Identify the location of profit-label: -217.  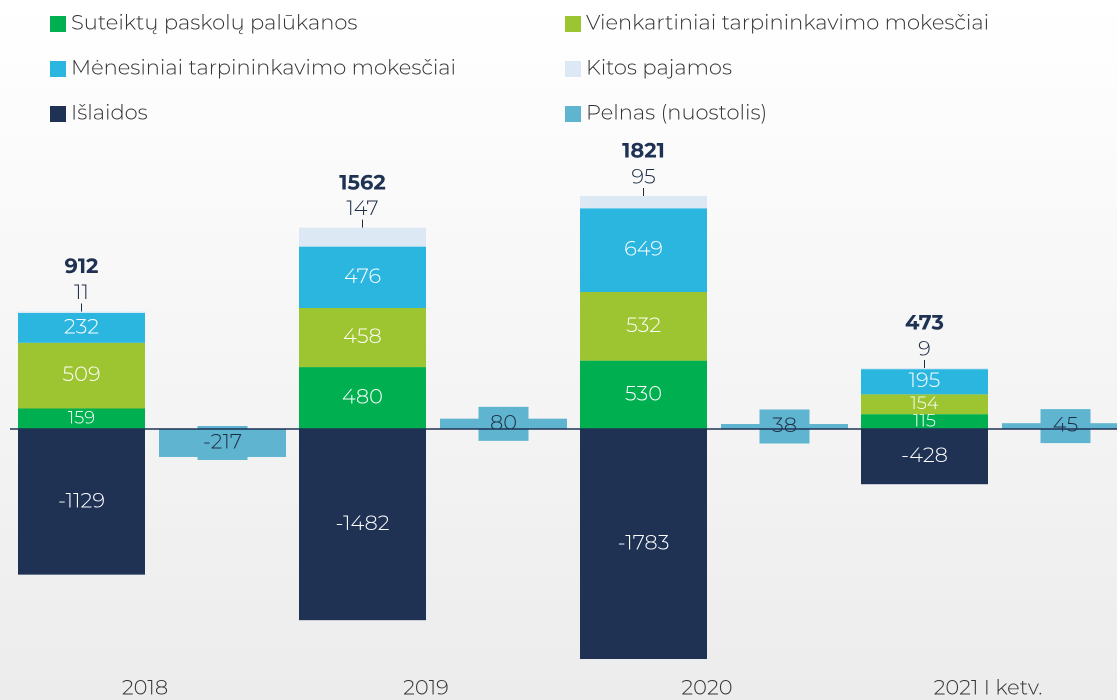
(222, 441).